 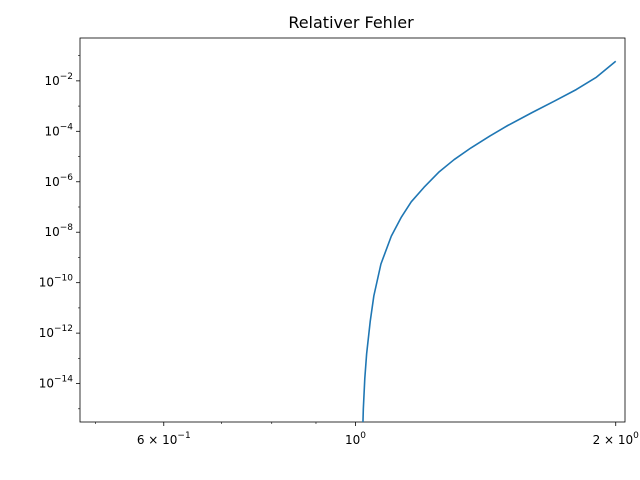 What do you see at coordinates (164, 439) in the screenshot?
I see `x-tick-label: 6 × 10⁻¹` at bounding box center [164, 439].